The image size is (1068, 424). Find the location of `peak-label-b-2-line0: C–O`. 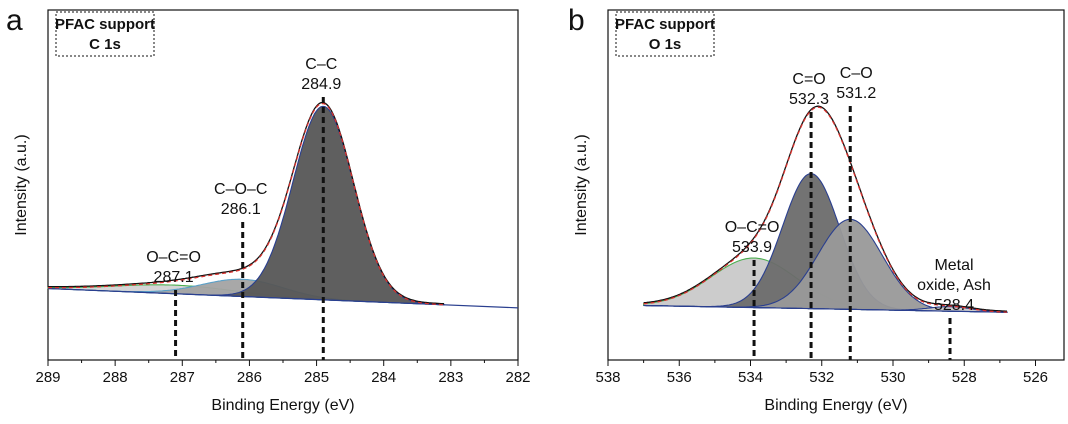

peak-label-b-2-line0: C–O is located at coordinates (856, 73).